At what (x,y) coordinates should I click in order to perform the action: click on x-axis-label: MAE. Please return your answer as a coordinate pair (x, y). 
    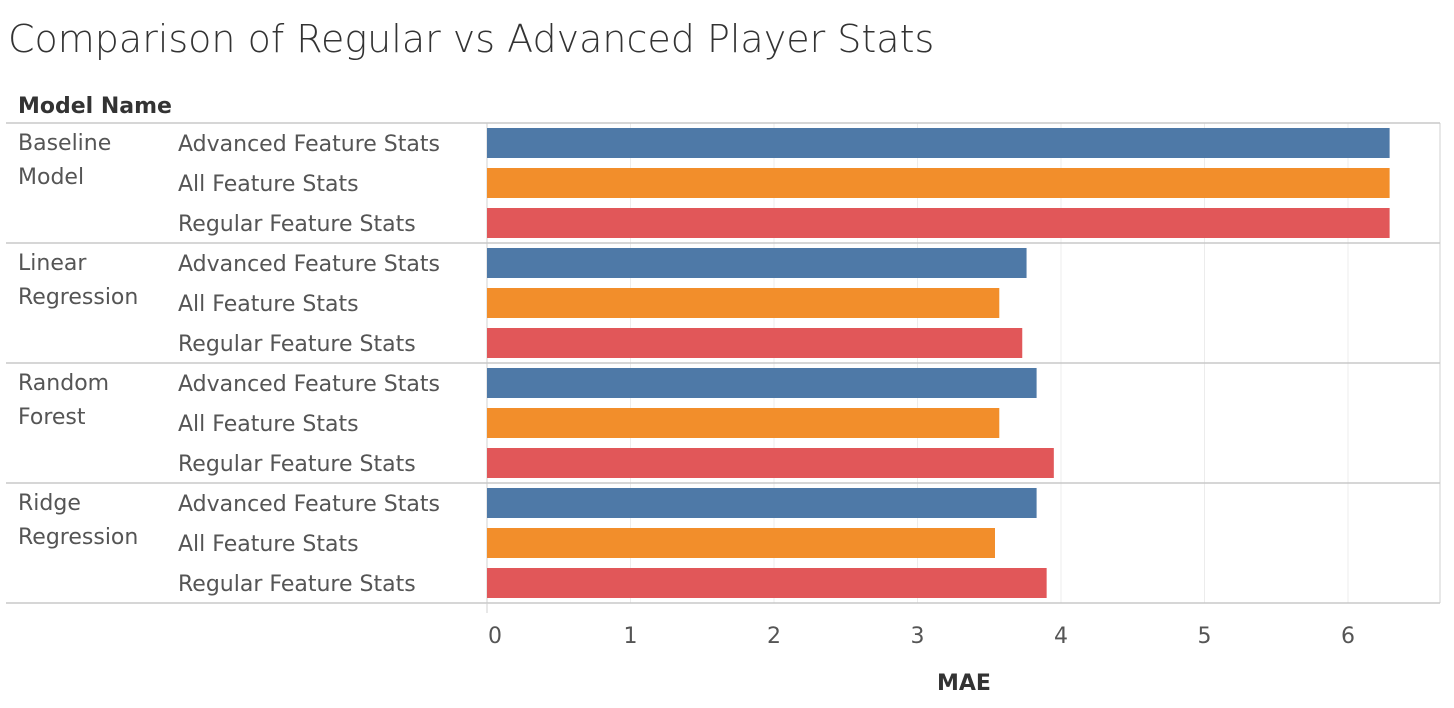
    Looking at the image, I should click on (964, 683).